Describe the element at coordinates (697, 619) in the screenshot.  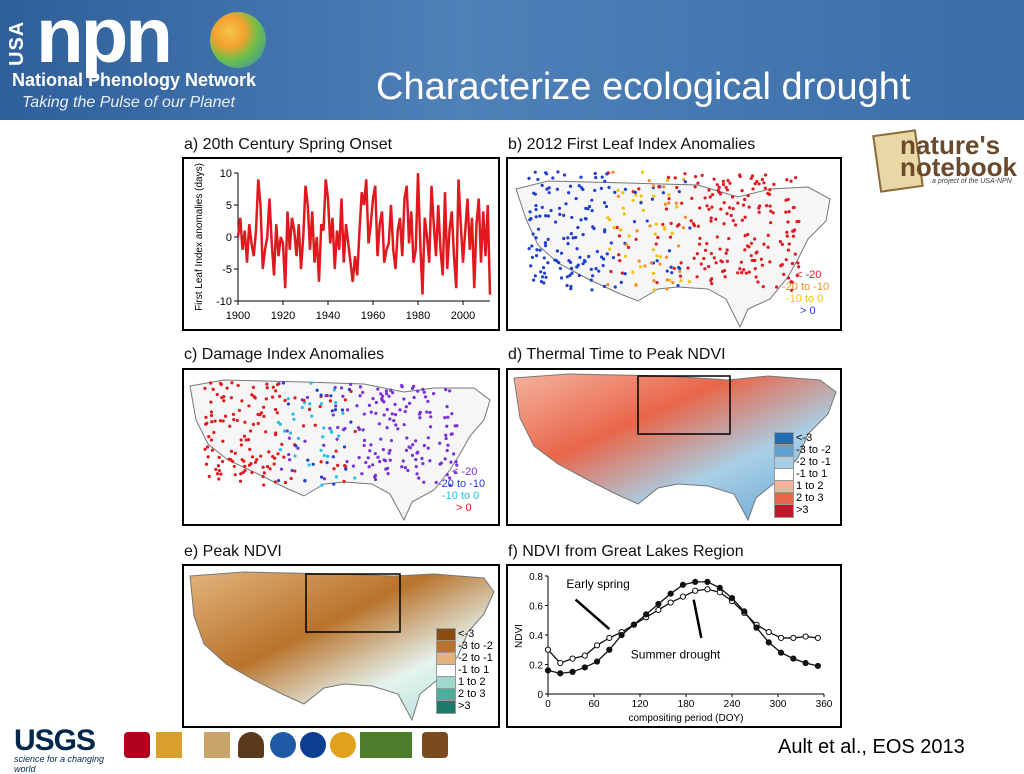
I see `arrow-summer-drought` at that location.